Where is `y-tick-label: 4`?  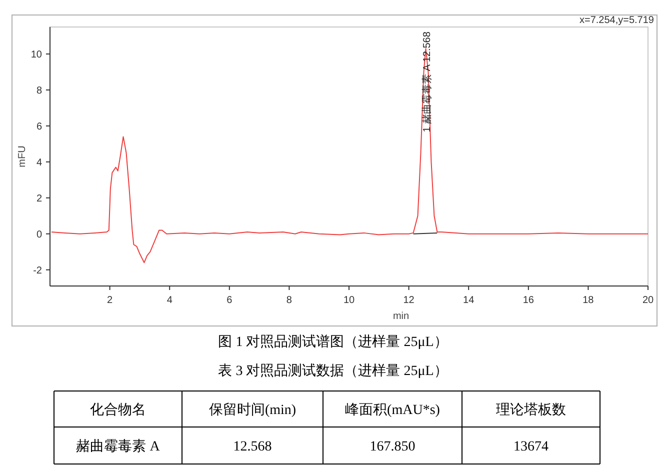 y-tick-label: 4 is located at coordinates (39, 162).